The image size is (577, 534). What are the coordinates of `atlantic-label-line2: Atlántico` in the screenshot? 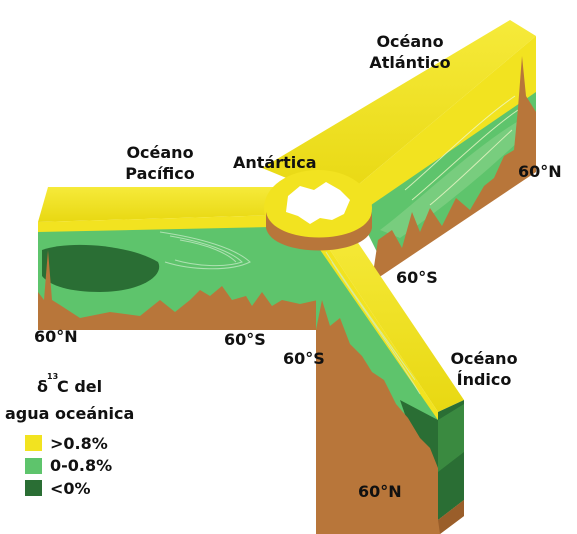 It's located at (410, 62).